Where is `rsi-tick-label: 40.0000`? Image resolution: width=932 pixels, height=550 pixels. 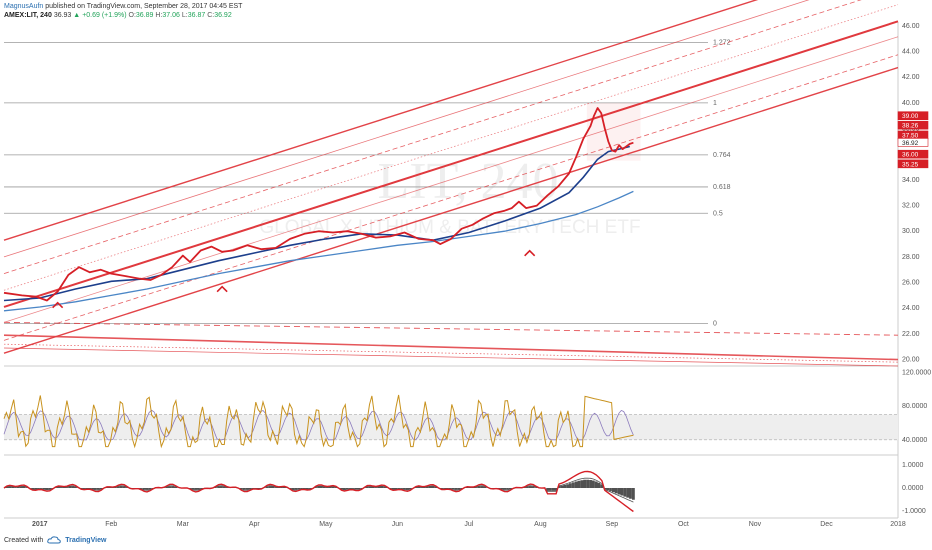
rsi-tick-label: 40.0000 is located at coordinates (914, 440).